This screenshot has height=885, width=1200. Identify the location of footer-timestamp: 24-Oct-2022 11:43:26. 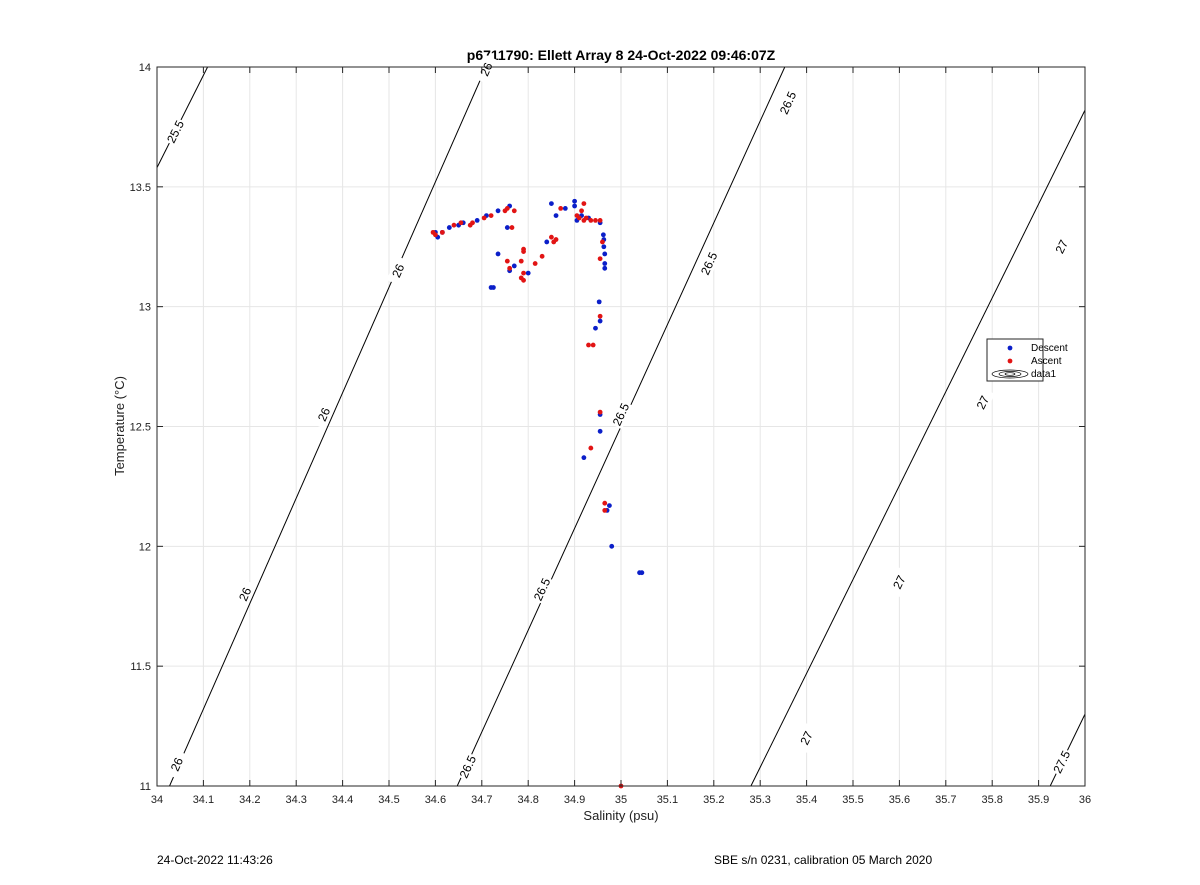
(215, 860).